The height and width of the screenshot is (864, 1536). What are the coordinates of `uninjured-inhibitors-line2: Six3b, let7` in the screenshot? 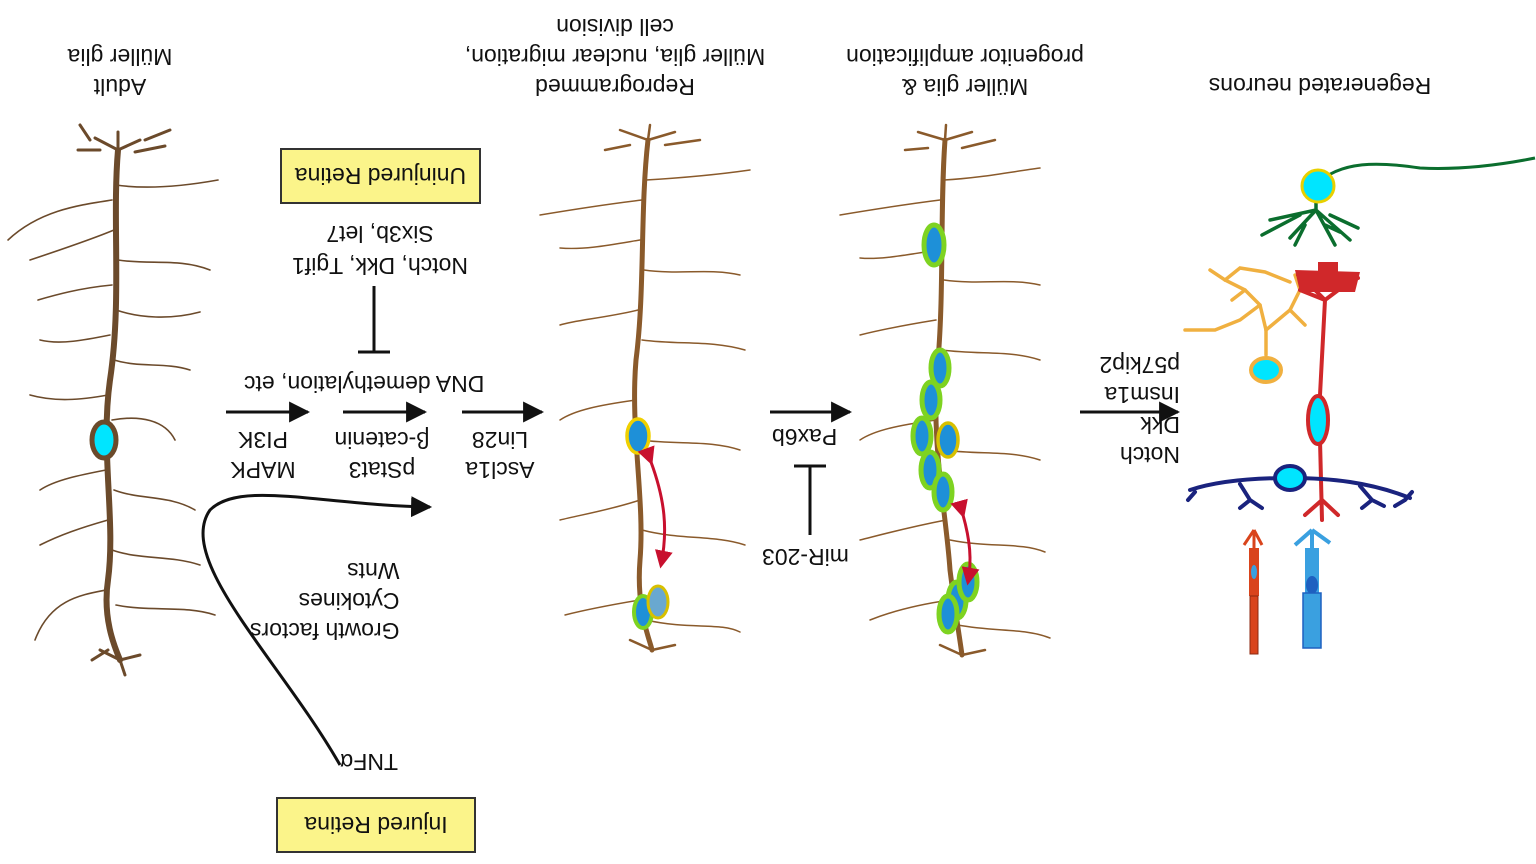 It's located at (380, 234).